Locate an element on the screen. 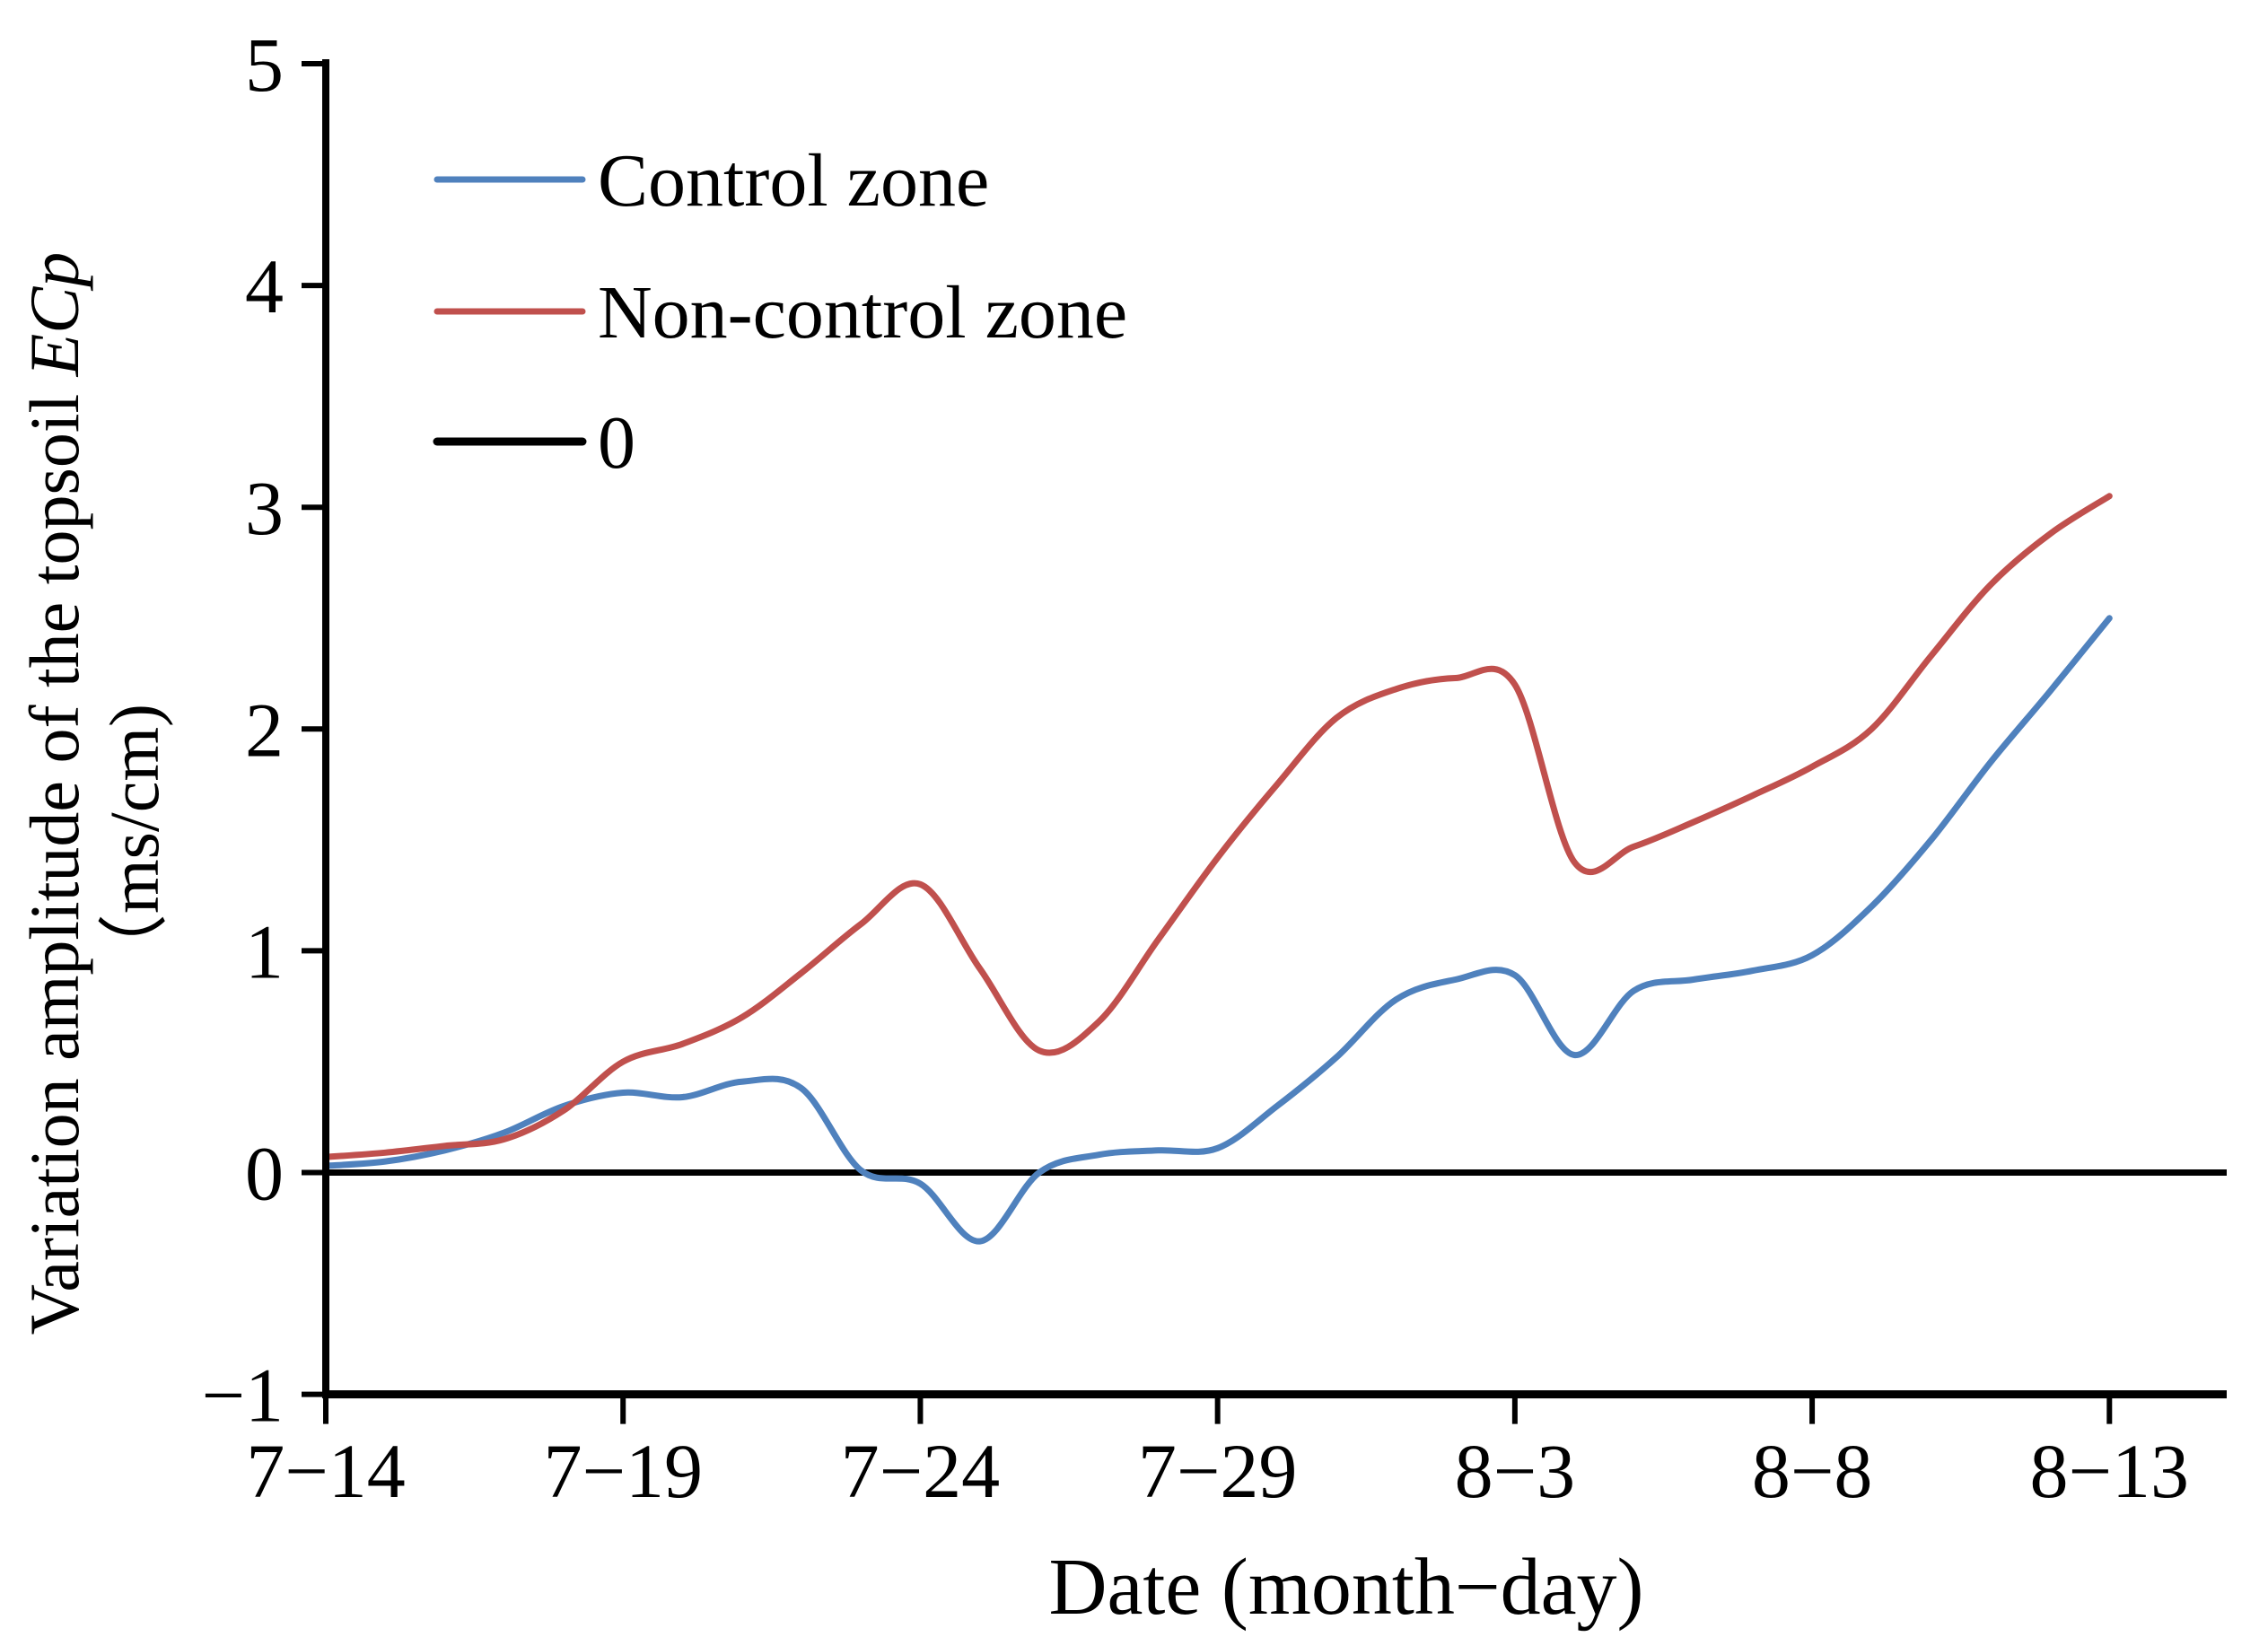 The height and width of the screenshot is (1637, 2268). legend-item-control-zone: Control zone is located at coordinates (711, 181).